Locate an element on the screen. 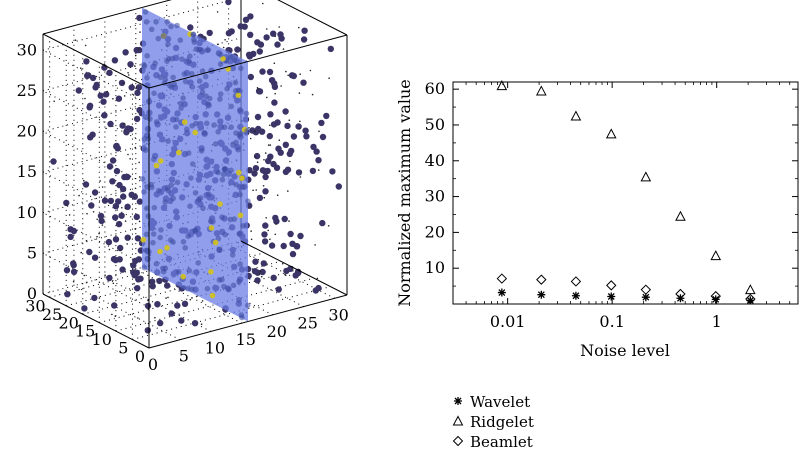  z-tick-label: 5 is located at coordinates (32, 252).